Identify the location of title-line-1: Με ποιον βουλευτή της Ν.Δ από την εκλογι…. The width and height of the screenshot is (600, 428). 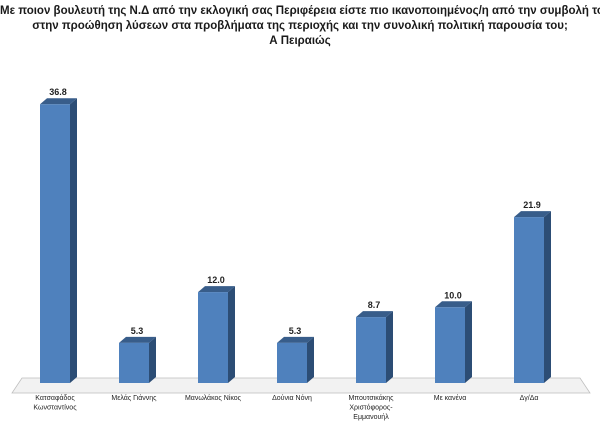
(300, 11).